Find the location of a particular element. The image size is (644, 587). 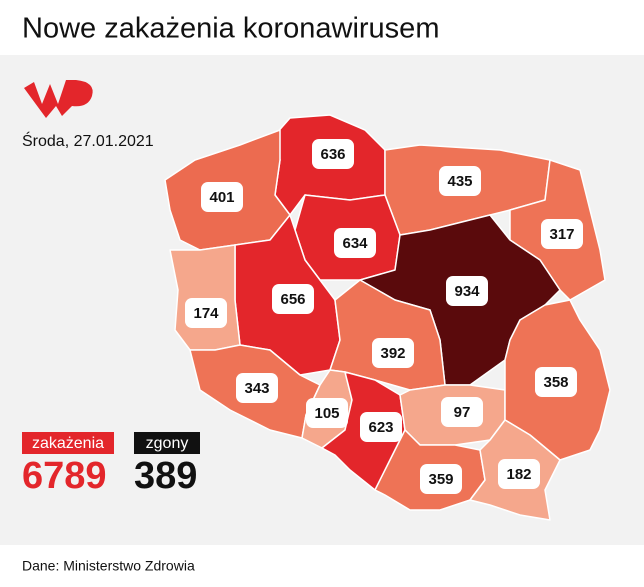

date: Środa, 27.01.2021 is located at coordinates (88, 140).